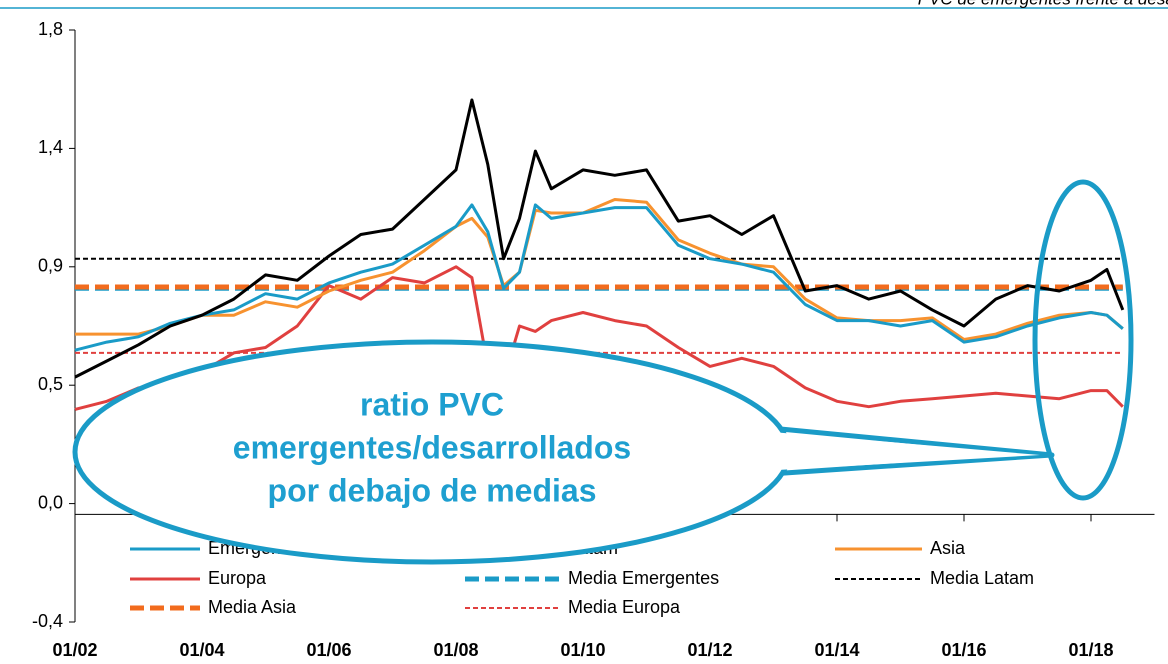  Describe the element at coordinates (50, 147) in the screenshot. I see `y-tick-label: 1,4` at that location.